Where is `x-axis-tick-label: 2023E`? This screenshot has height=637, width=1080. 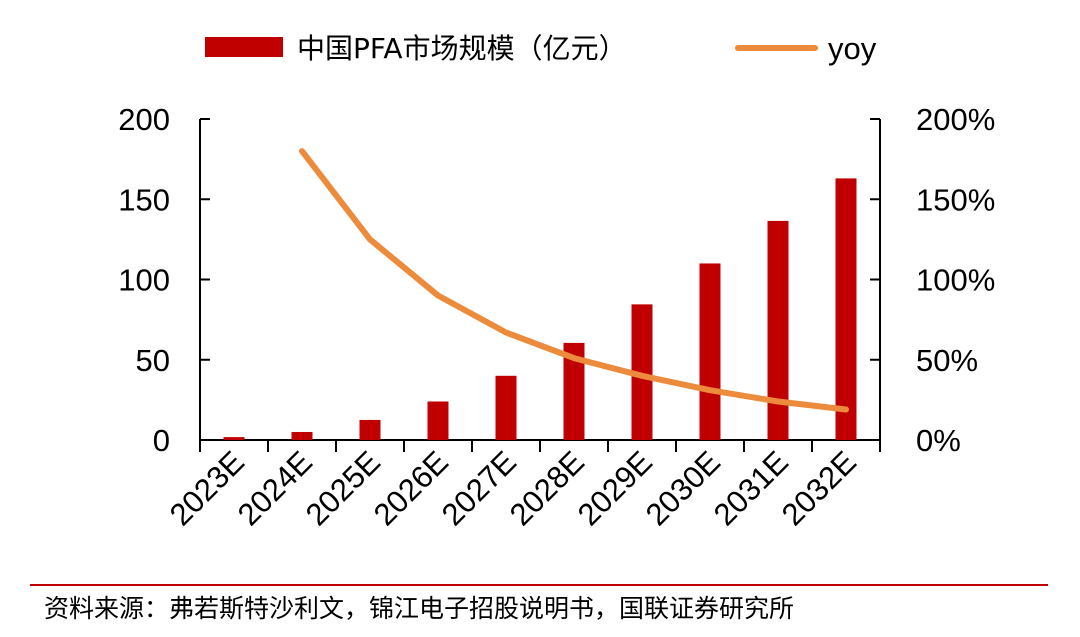
x-axis-tick-label: 2023E is located at coordinates (207, 488).